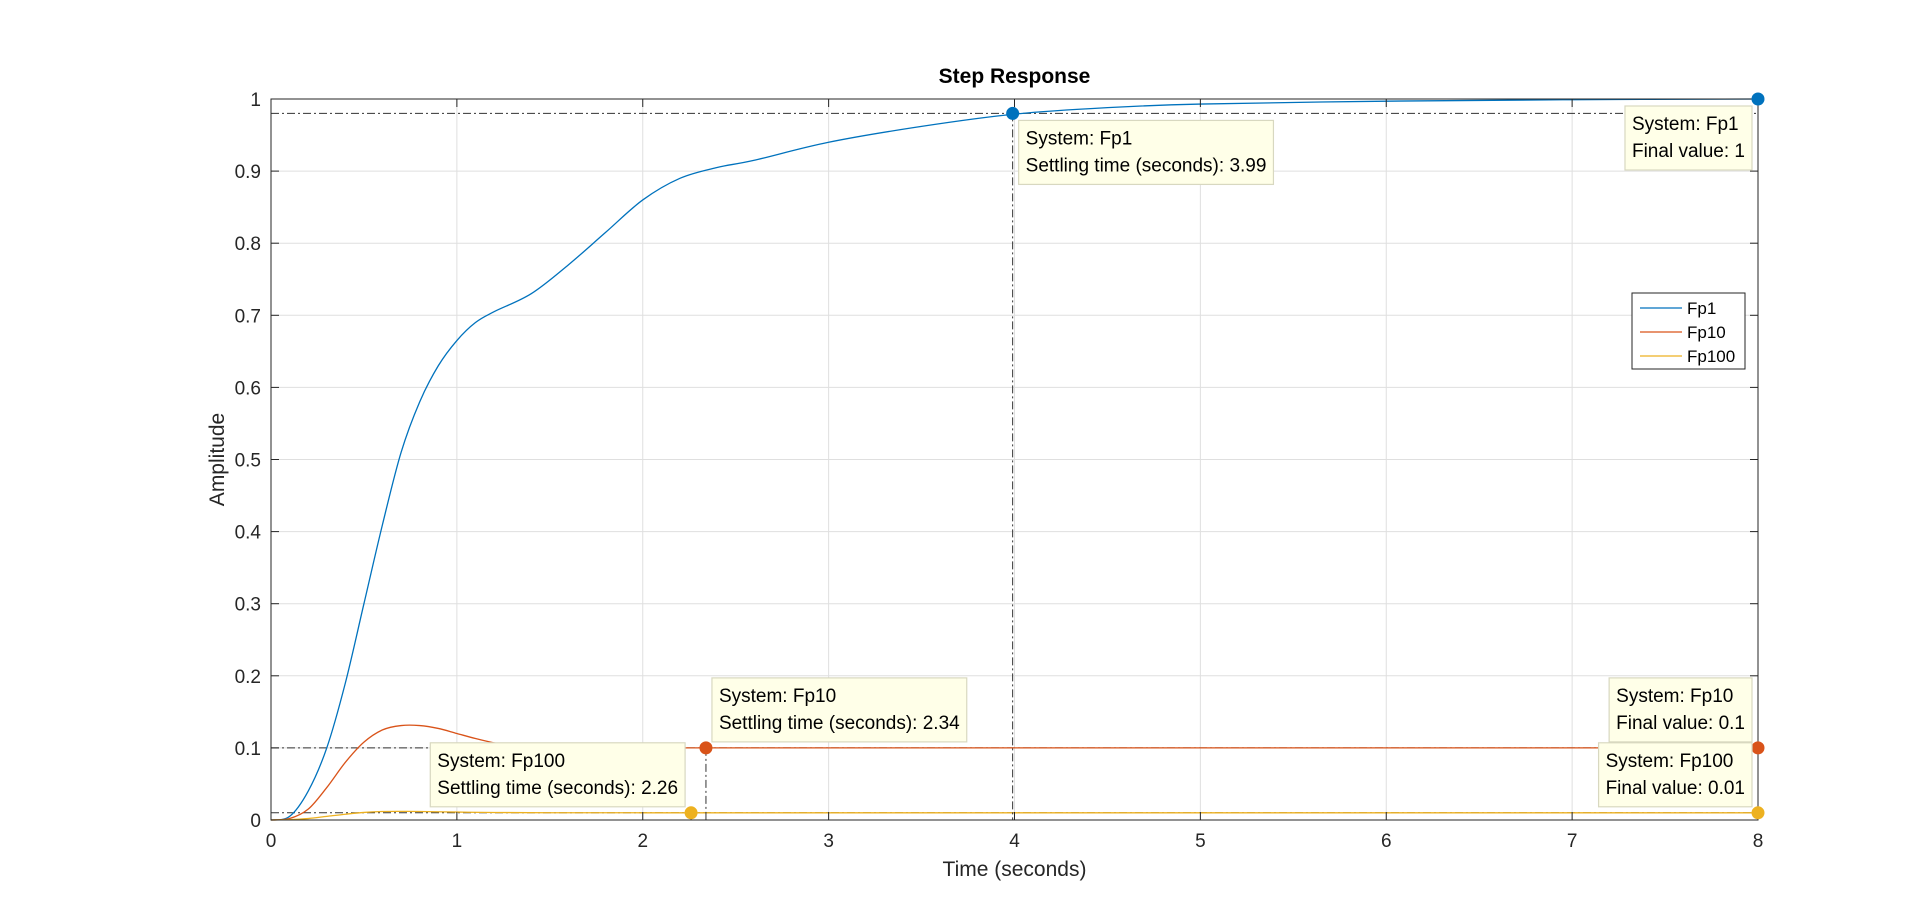 Image resolution: width=1920 pixels, height=911 pixels. I want to click on y-tick-label: 0, so click(255, 821).